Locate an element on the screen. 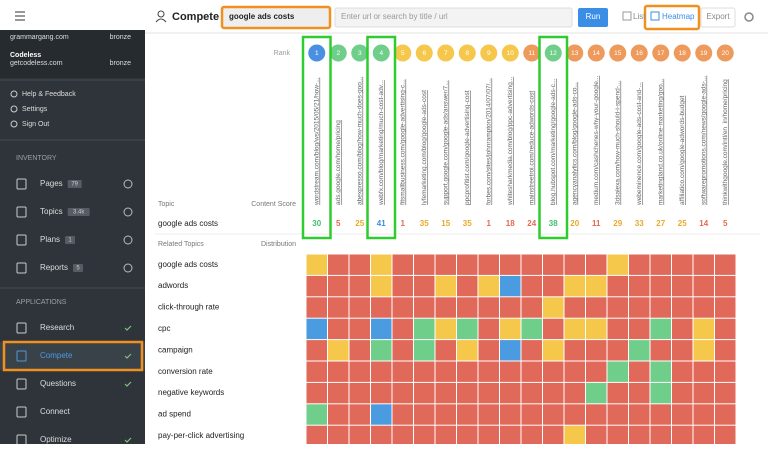 This screenshot has height=449, width=768. result-url: lyfemarketing.com/blog/google-ads-cost is located at coordinates (424, 147).